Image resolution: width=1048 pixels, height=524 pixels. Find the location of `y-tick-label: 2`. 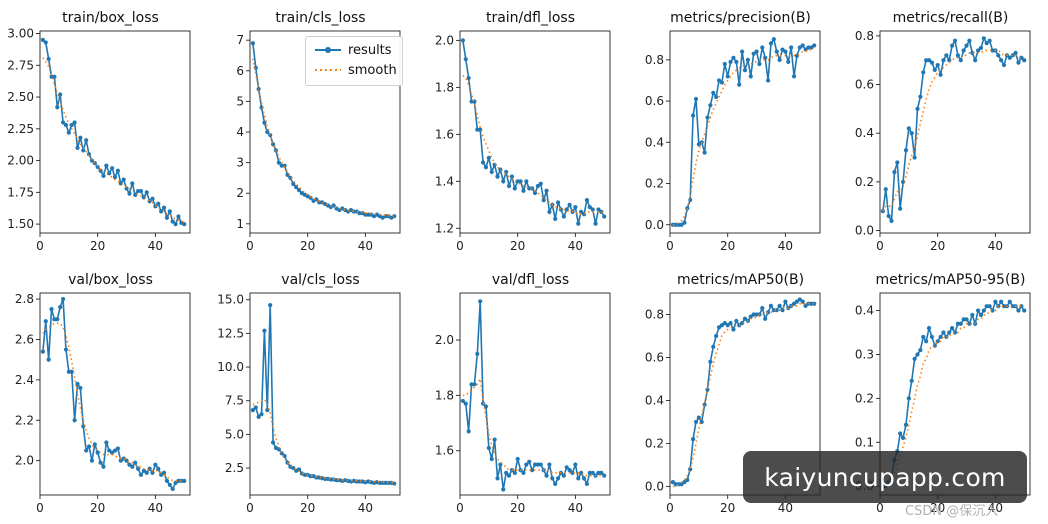

y-tick-label: 2 is located at coordinates (240, 193).